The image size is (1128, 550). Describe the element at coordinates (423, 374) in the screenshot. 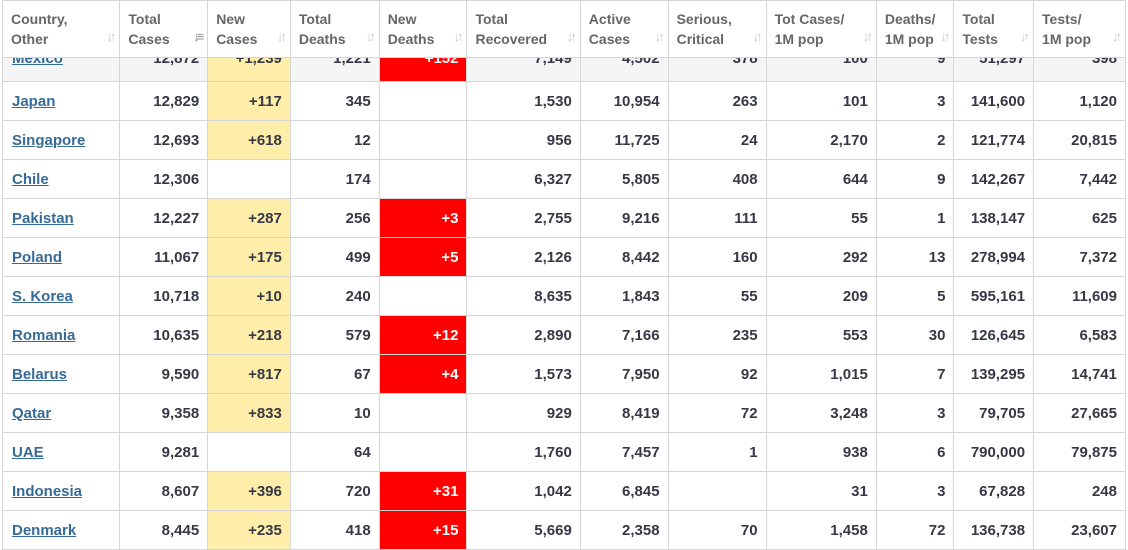

I see `cell-new-deaths: +4` at that location.